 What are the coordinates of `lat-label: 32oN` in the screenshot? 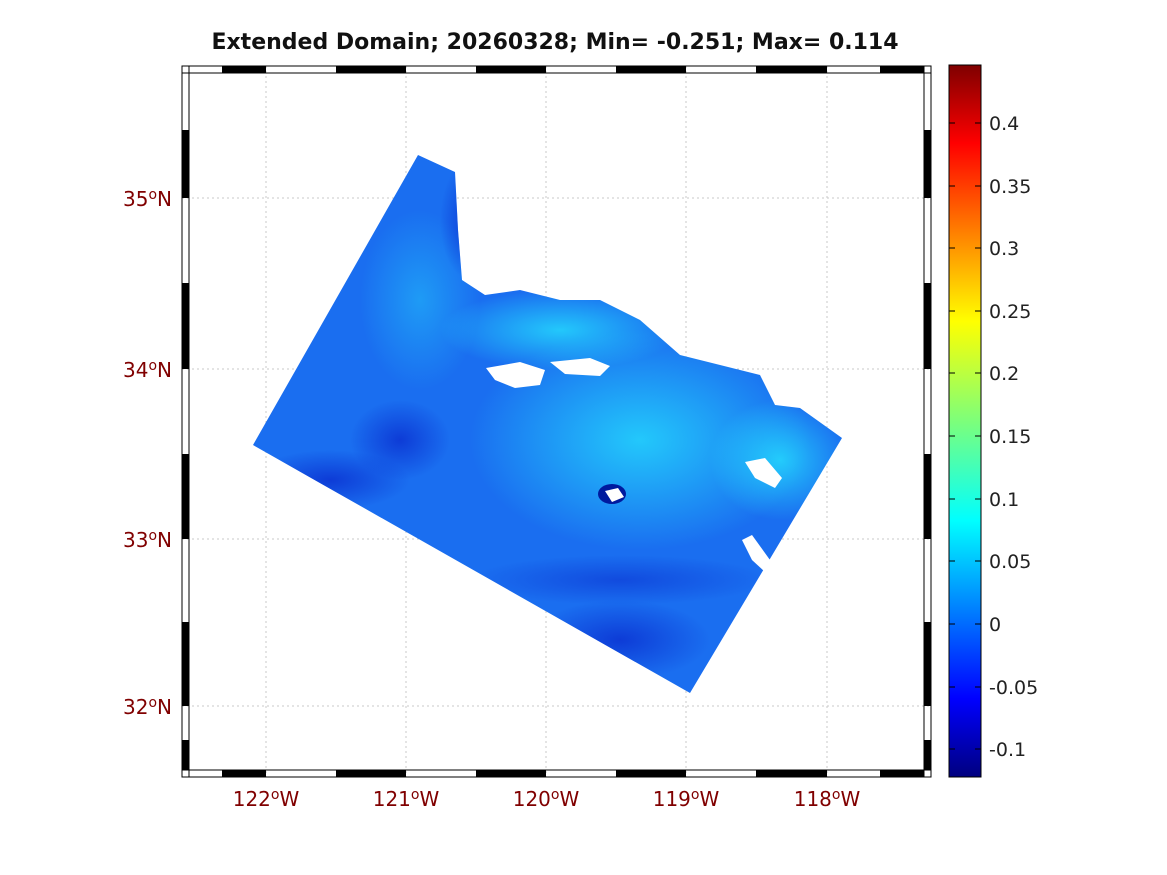 It's located at (147, 707).